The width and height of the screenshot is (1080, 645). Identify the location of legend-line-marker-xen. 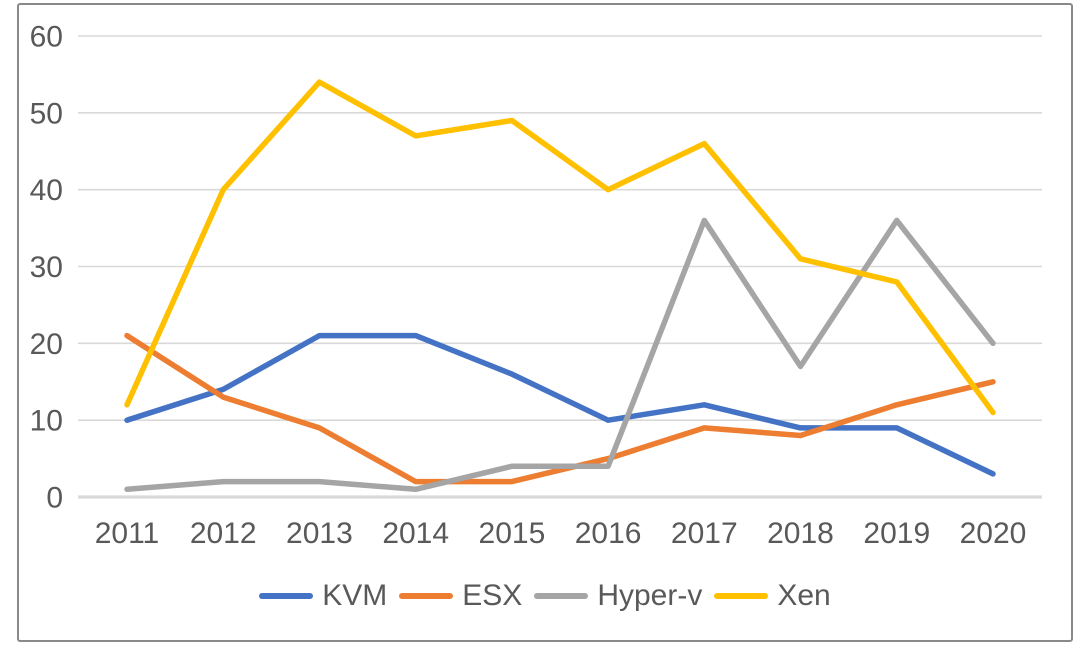
(741, 596).